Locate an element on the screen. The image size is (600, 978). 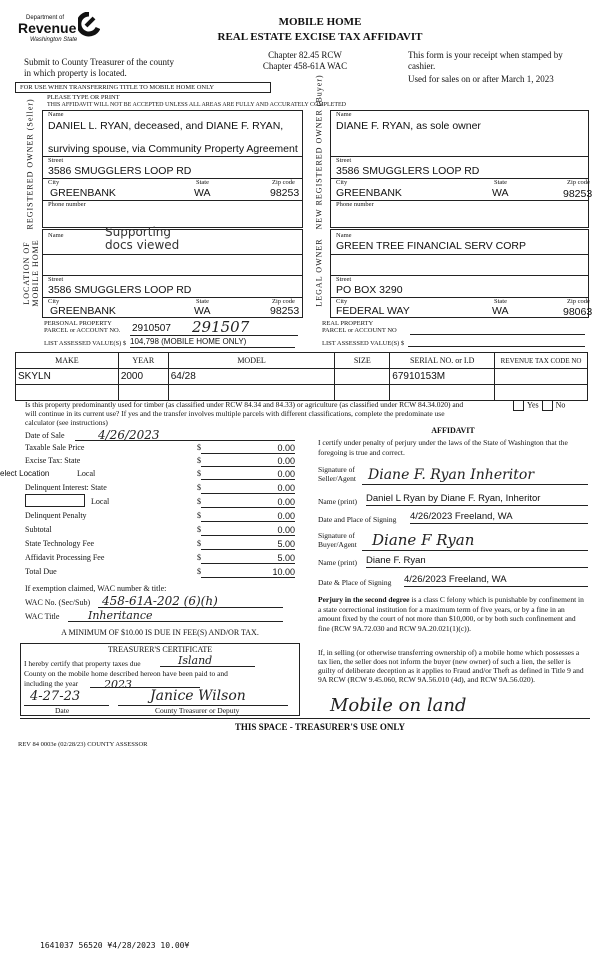
cashier-receipt-stamp: 1641037 56520 ¥4/28/2023 10.00¥ is located at coordinates (115, 945).